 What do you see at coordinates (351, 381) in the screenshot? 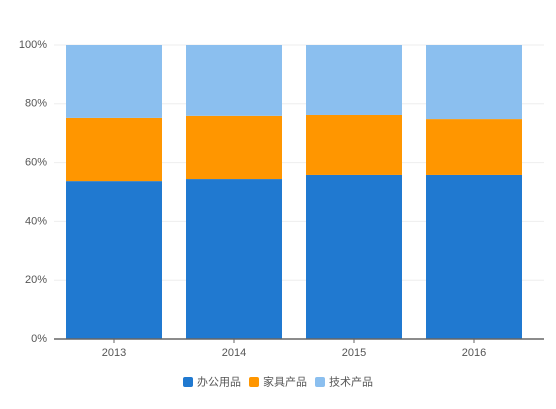
I see `legend-label: 技术产品` at bounding box center [351, 381].